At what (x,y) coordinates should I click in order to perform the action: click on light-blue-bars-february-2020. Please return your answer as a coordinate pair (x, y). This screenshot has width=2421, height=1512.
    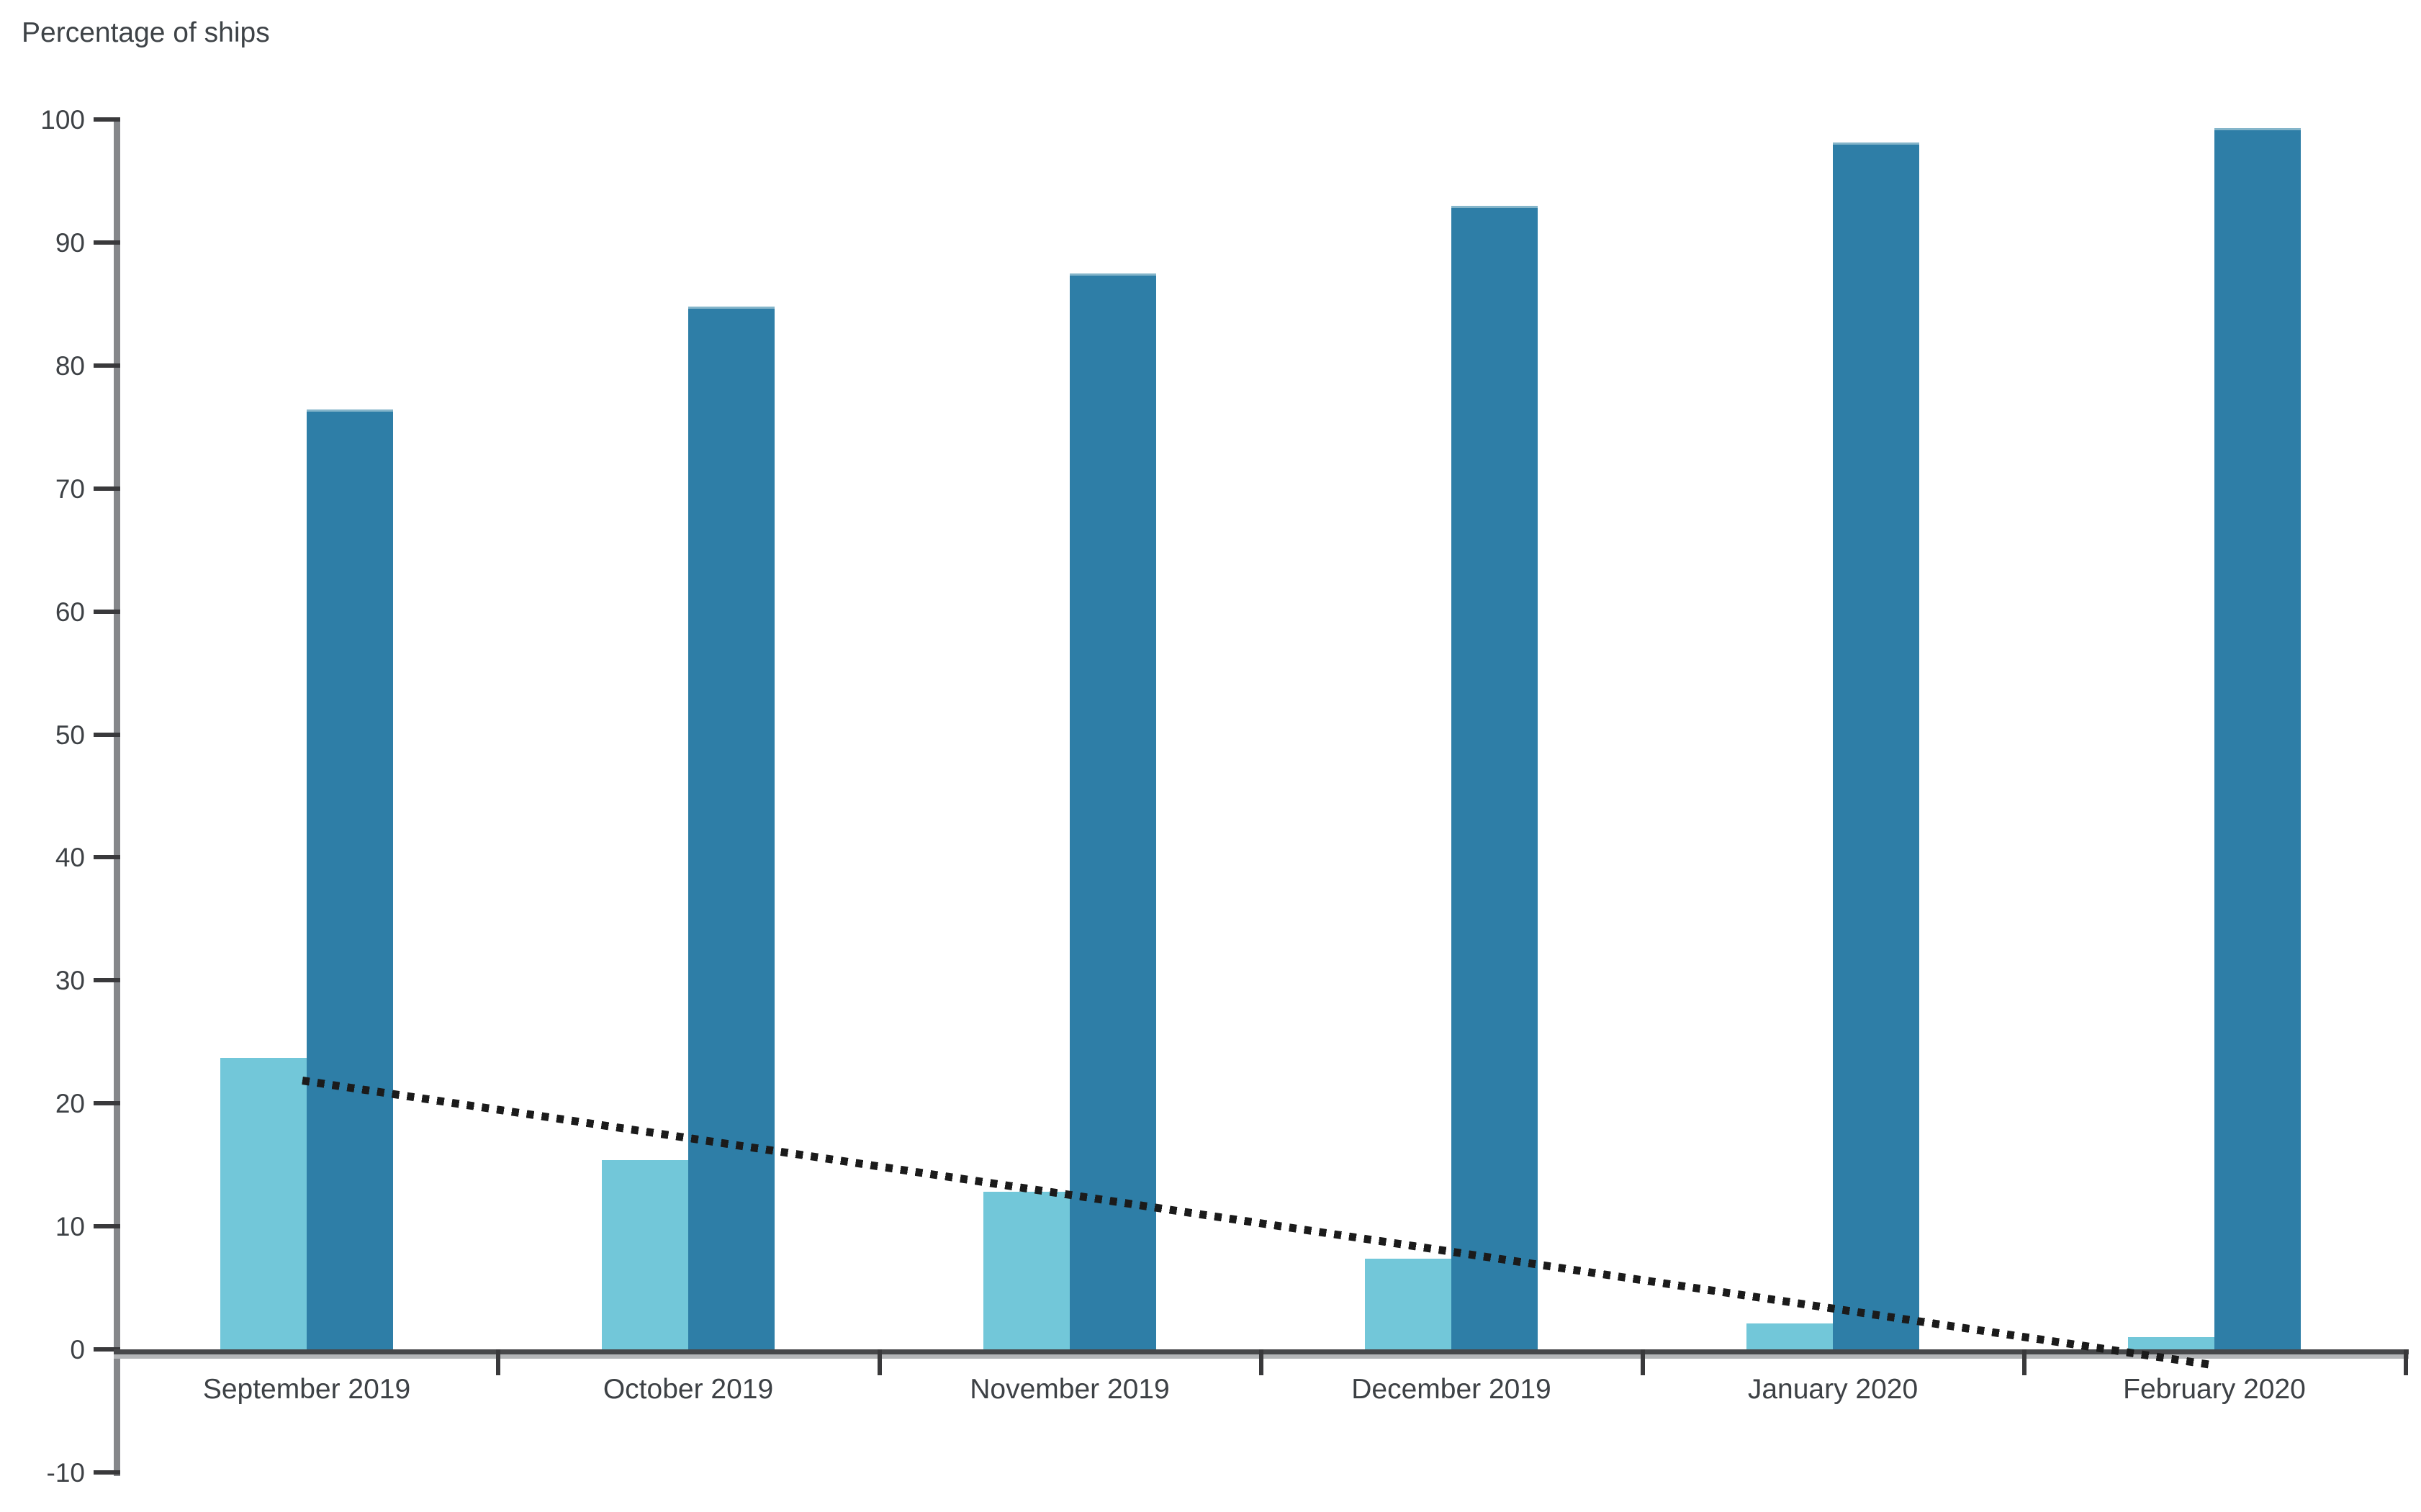
    Looking at the image, I should click on (2171, 1343).